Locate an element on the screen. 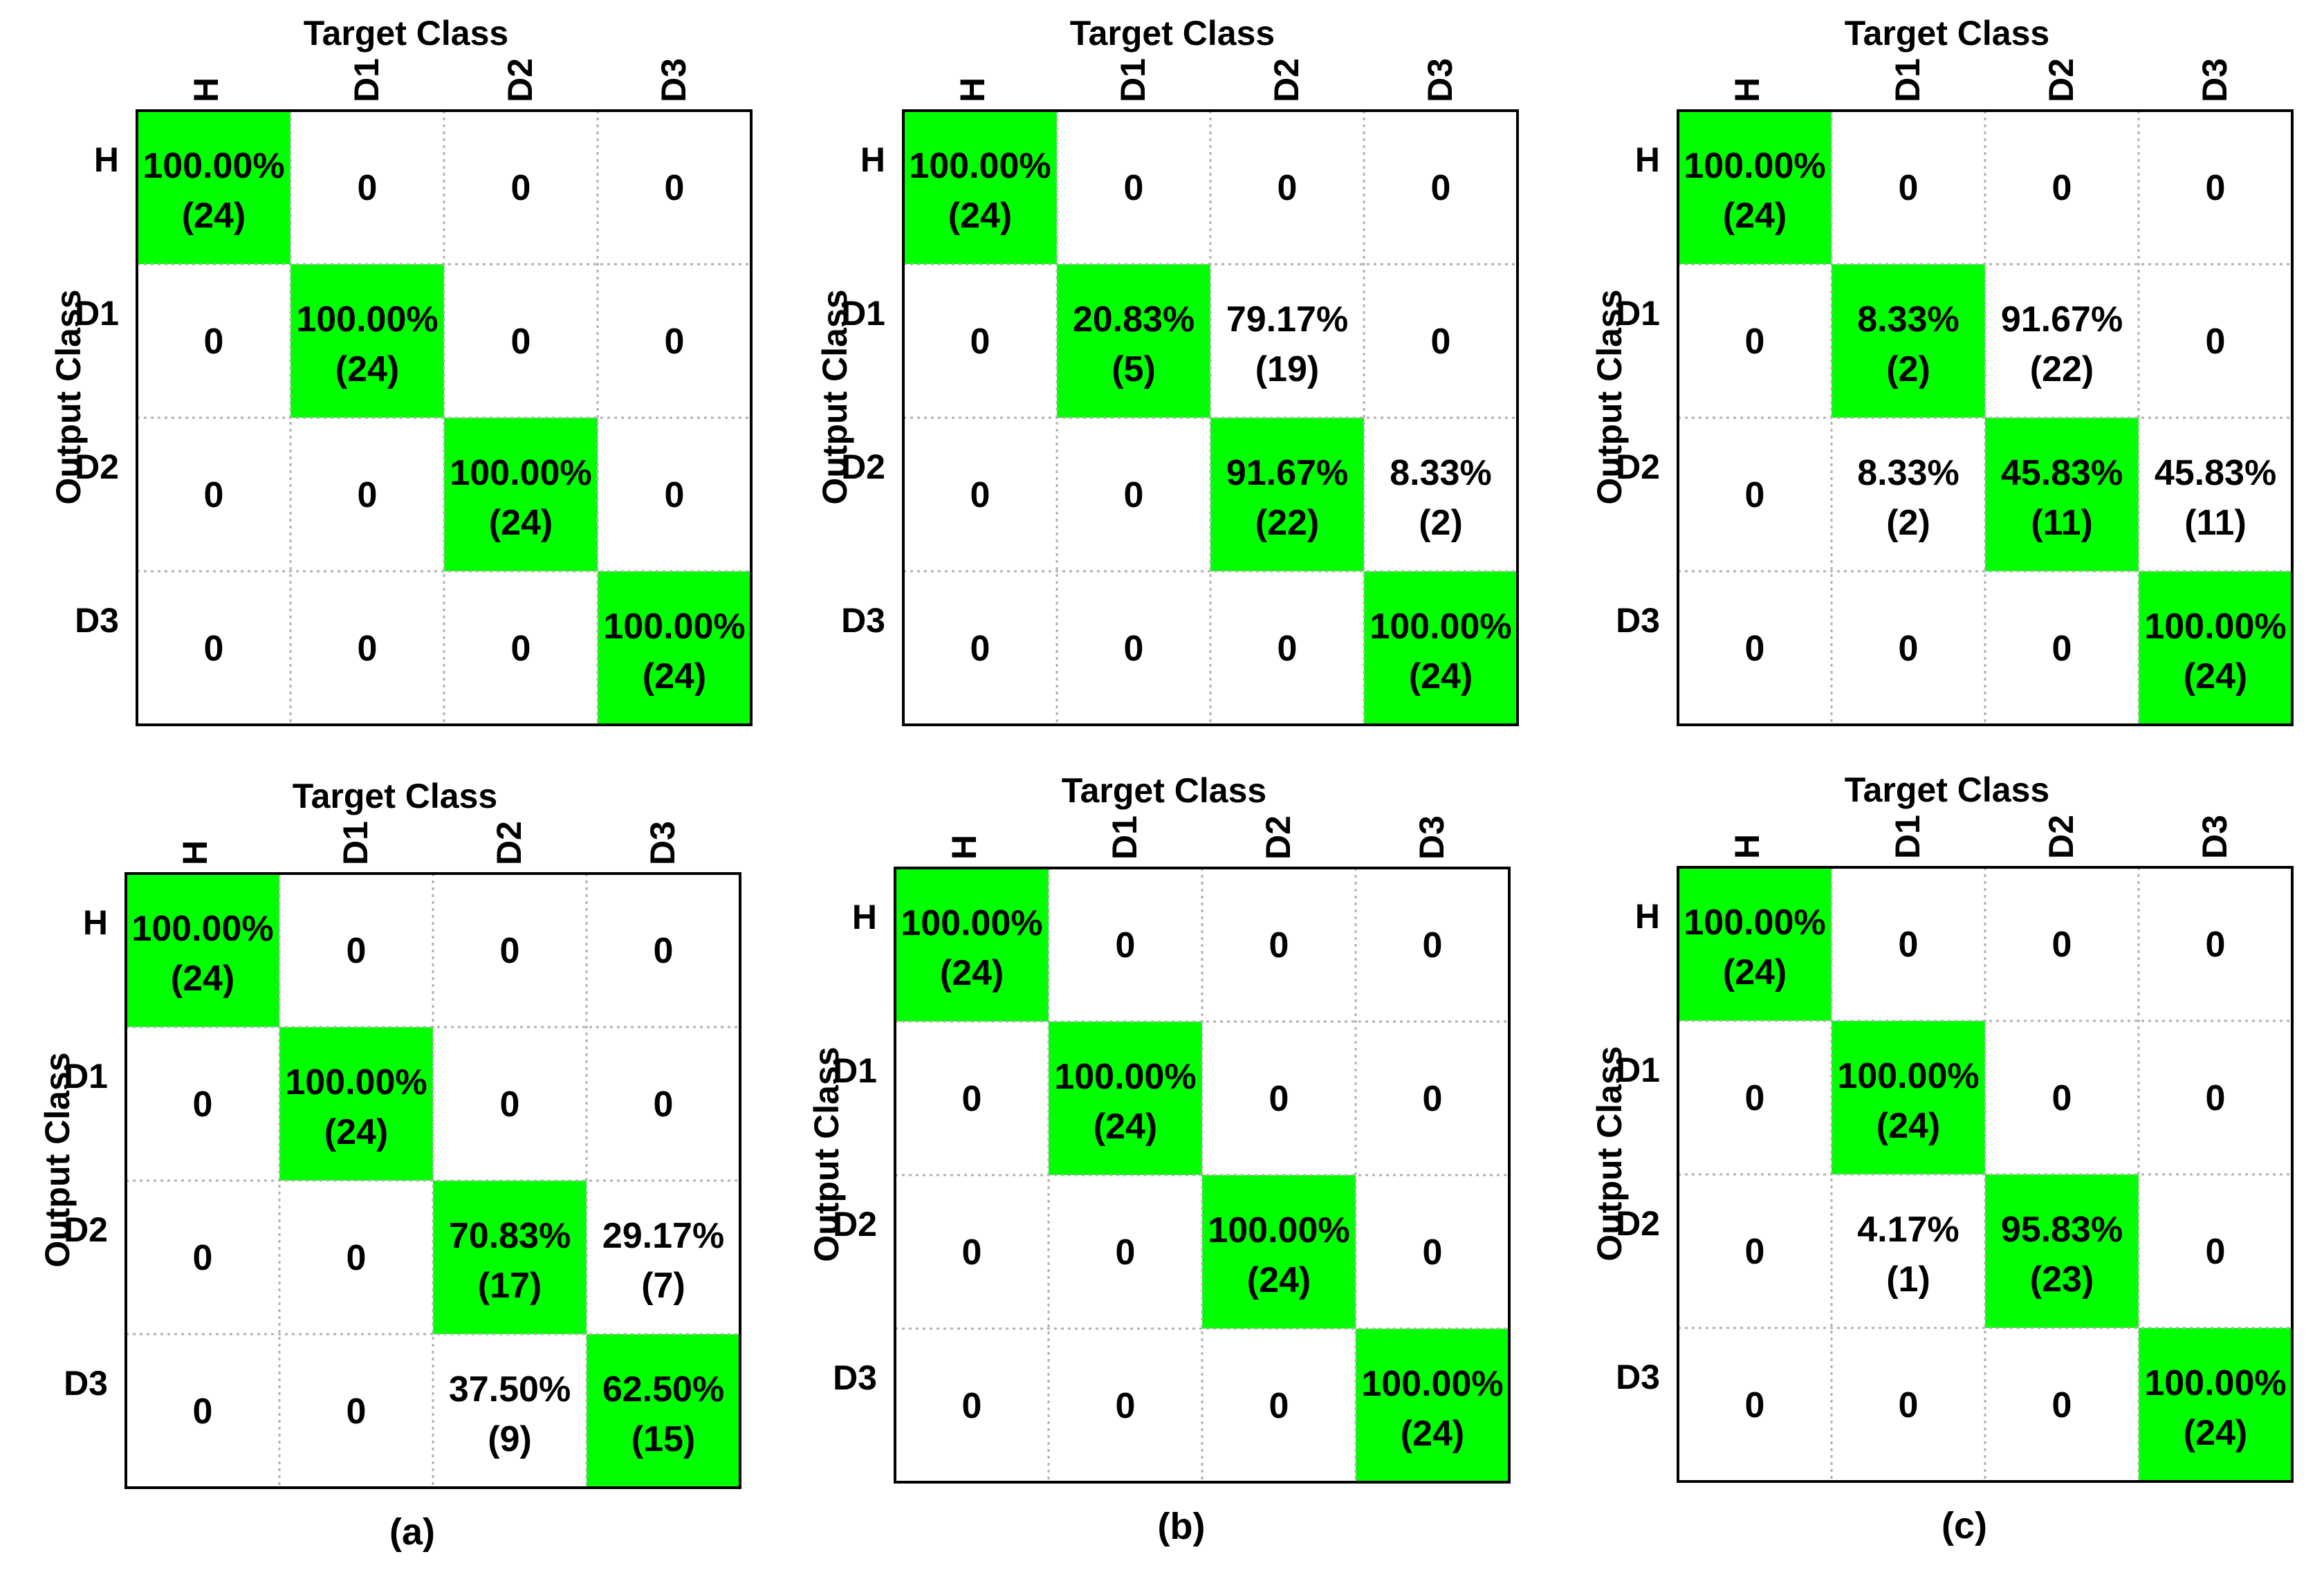  cell-count: (7) is located at coordinates (663, 1286).